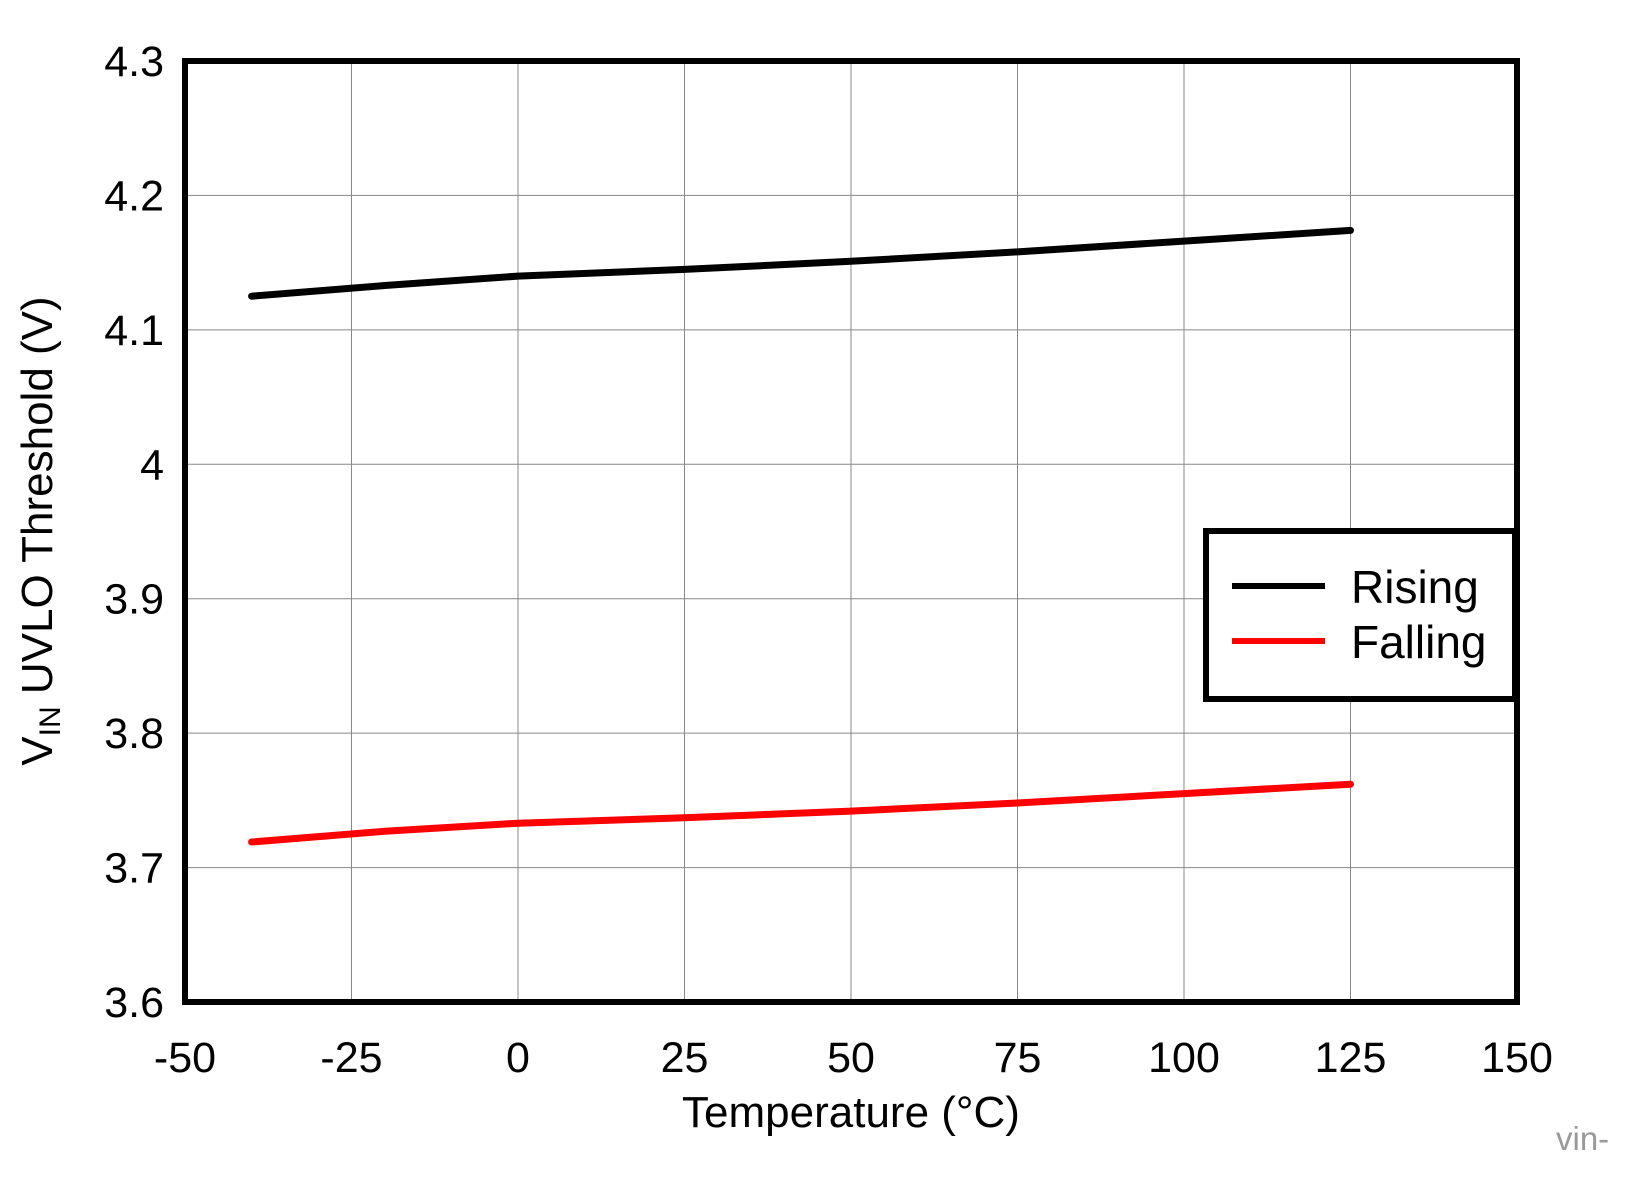 This screenshot has height=1194, width=1632. Describe the element at coordinates (134, 62) in the screenshot. I see `y-tick-label: 4.3` at that location.